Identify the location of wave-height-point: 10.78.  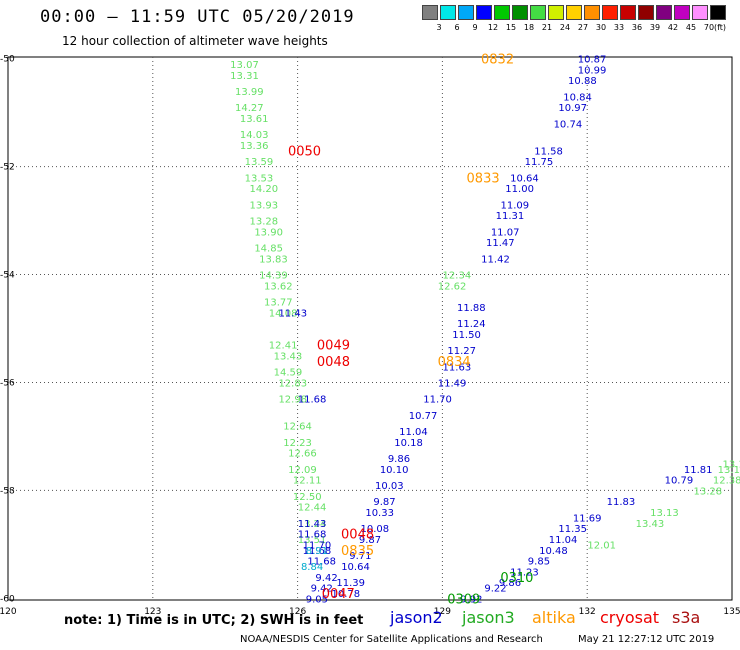
(346, 594).